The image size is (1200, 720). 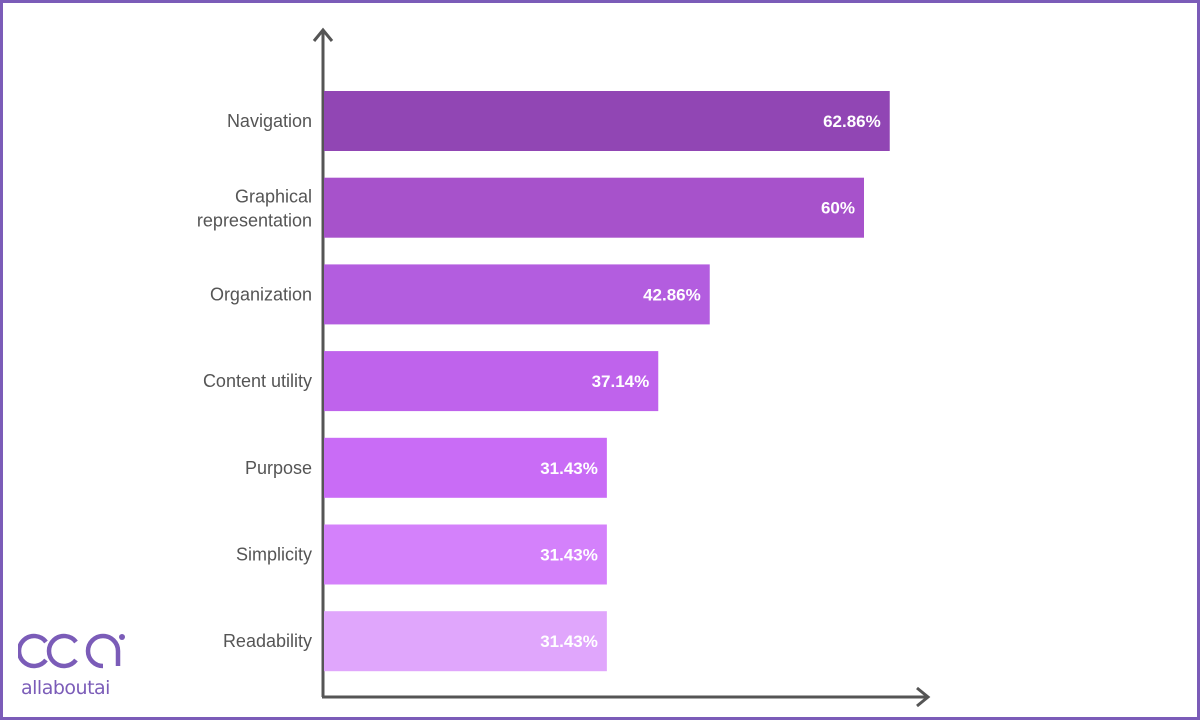 What do you see at coordinates (274, 555) in the screenshot?
I see `category-label: Simplicity` at bounding box center [274, 555].